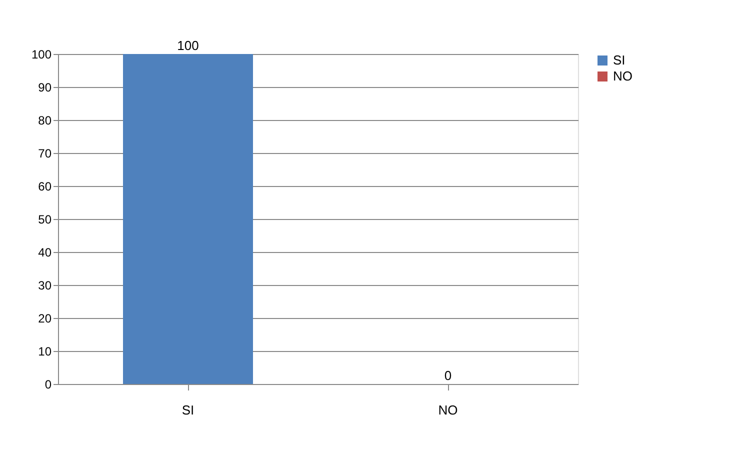 Image resolution: width=733 pixels, height=458 pixels. What do you see at coordinates (45, 319) in the screenshot?
I see `y-tick-label: 20` at bounding box center [45, 319].